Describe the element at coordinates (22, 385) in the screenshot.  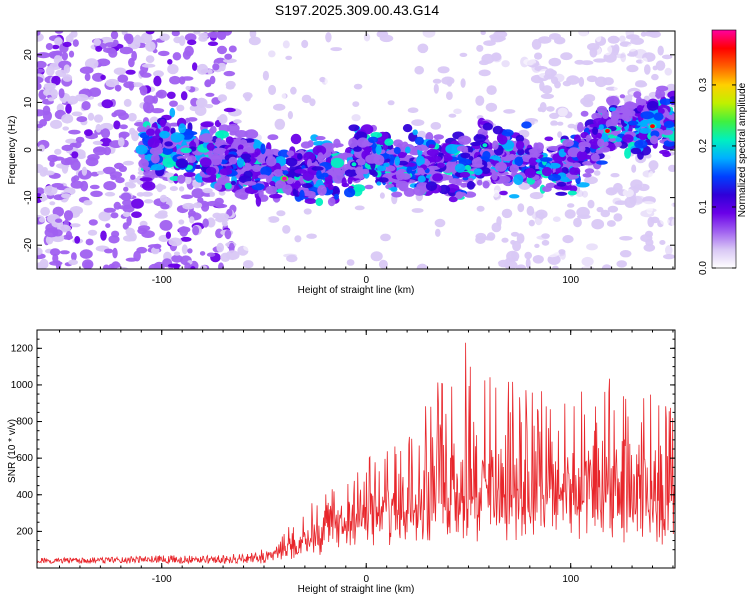
I see `snr-ytick-label: 1000` at that location.